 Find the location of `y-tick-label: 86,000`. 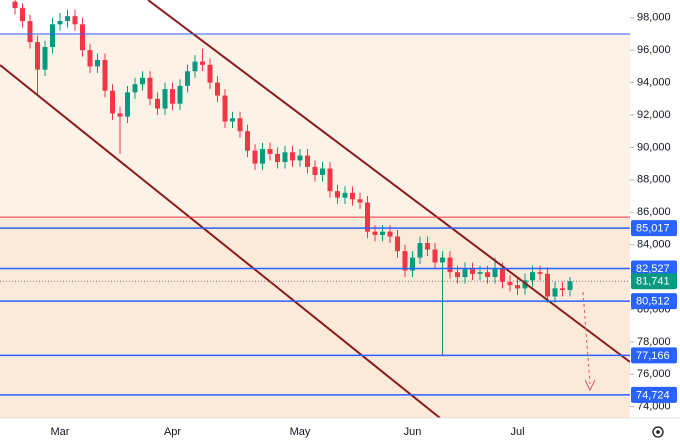

y-tick-label: 86,000 is located at coordinates (654, 212).